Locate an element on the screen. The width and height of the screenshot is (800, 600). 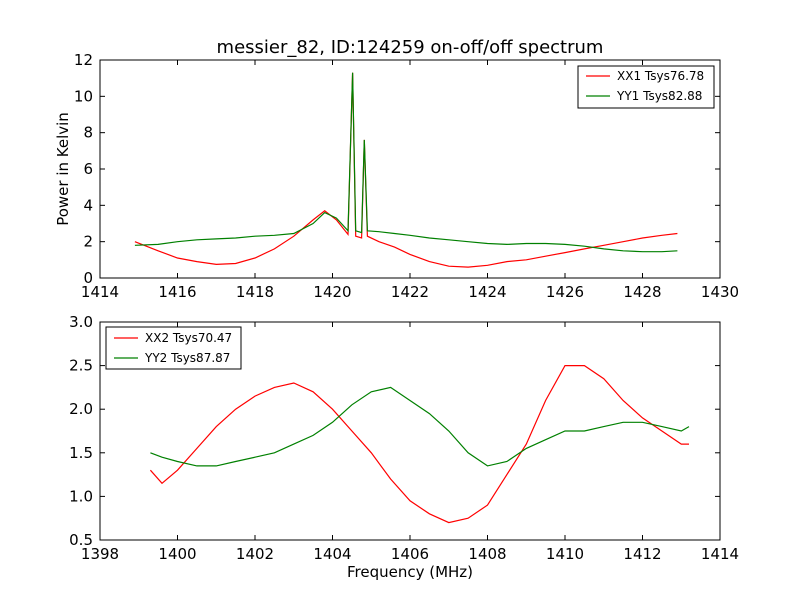
bottom-x-tick-label: 1412 is located at coordinates (642, 554).